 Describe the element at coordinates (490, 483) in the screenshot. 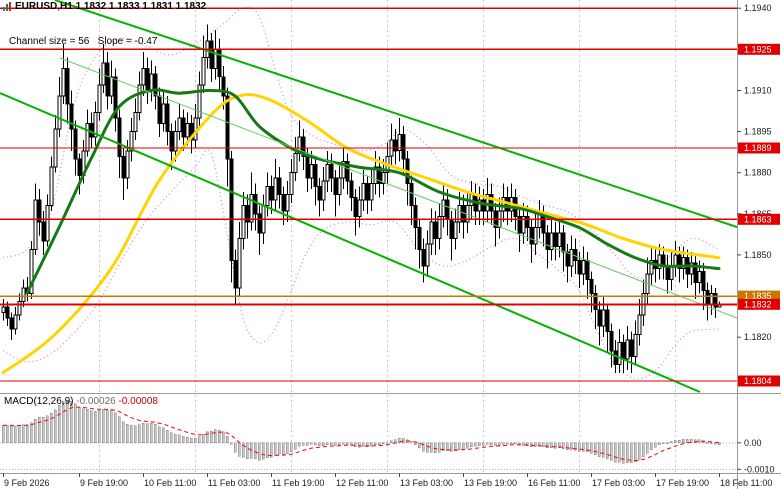

I see `time-tick-label: 13 Feb 19:00` at that location.